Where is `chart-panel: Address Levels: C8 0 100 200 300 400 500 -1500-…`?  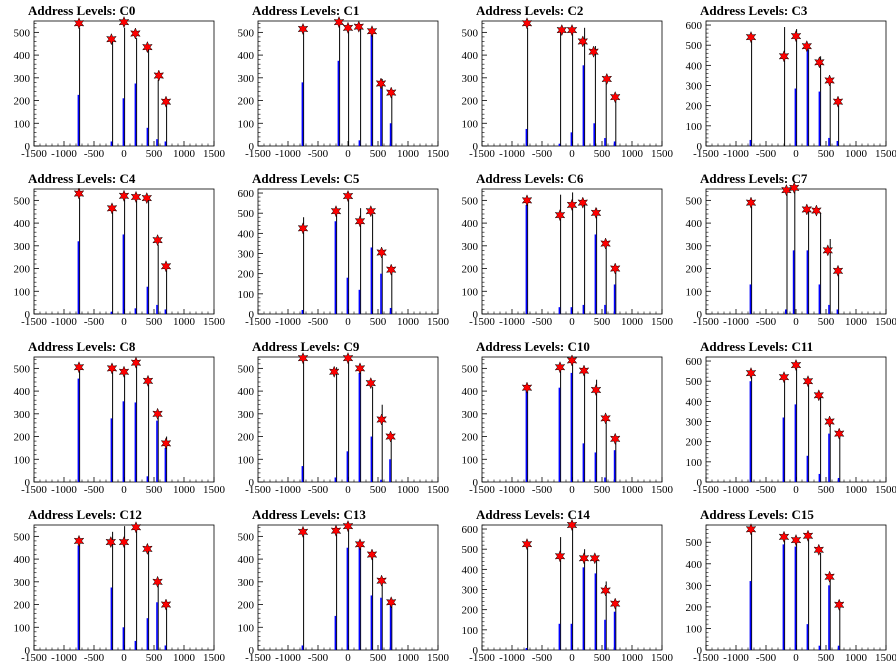
chart-panel: Address Levels: C8 0 100 200 300 400 500 -1500-… is located at coordinates (113, 420).